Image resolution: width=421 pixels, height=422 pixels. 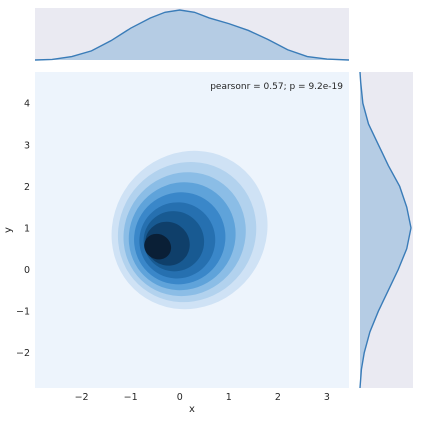 I want to click on marginal-x-line, so click(x=192, y=35).